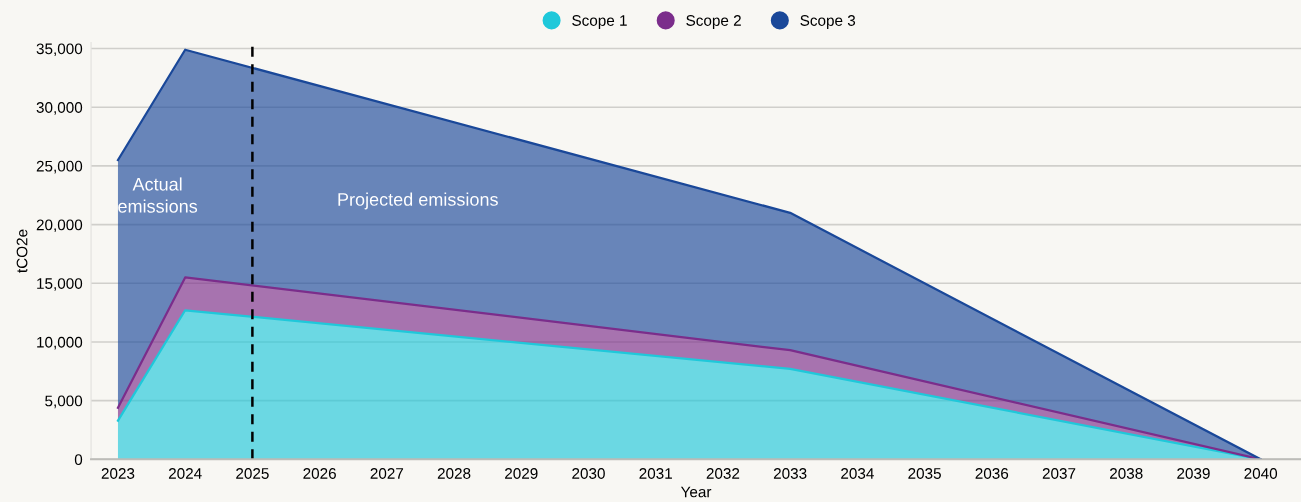  Describe the element at coordinates (1126, 473) in the screenshot. I see `x-tick-label: 2038` at that location.